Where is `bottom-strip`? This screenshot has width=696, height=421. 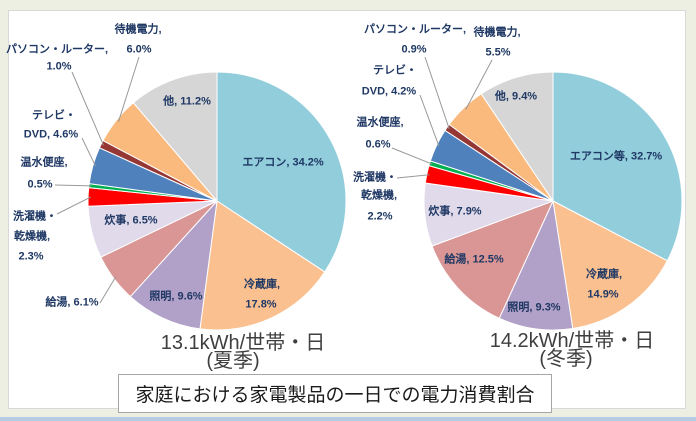
bottom-strip is located at coordinates (348, 419).